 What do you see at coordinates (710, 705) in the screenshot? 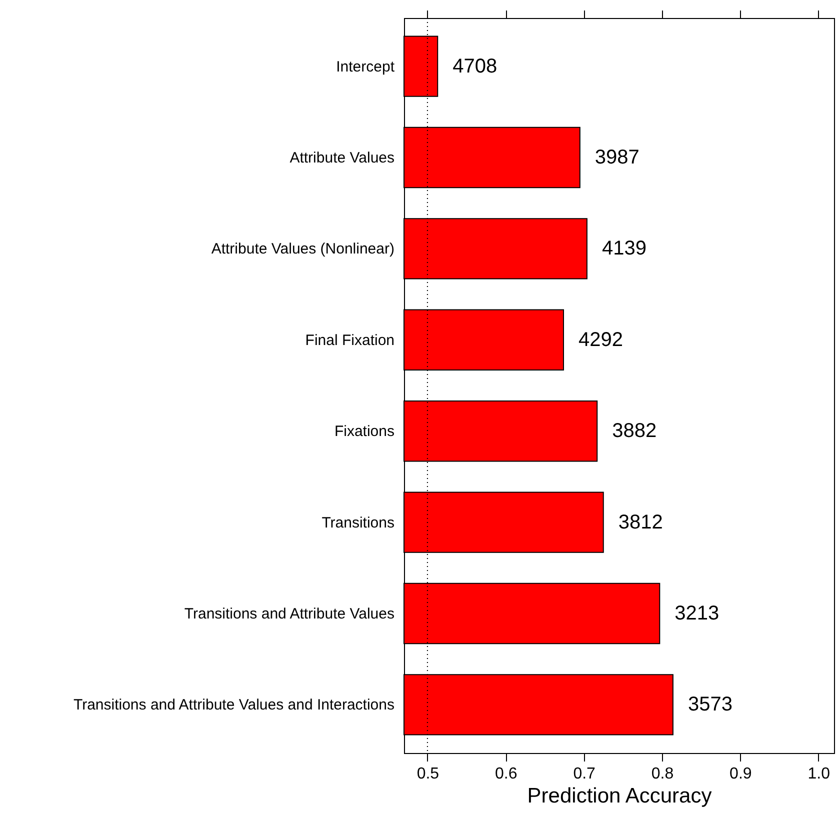
I see `annotation: 3573` at bounding box center [710, 705].